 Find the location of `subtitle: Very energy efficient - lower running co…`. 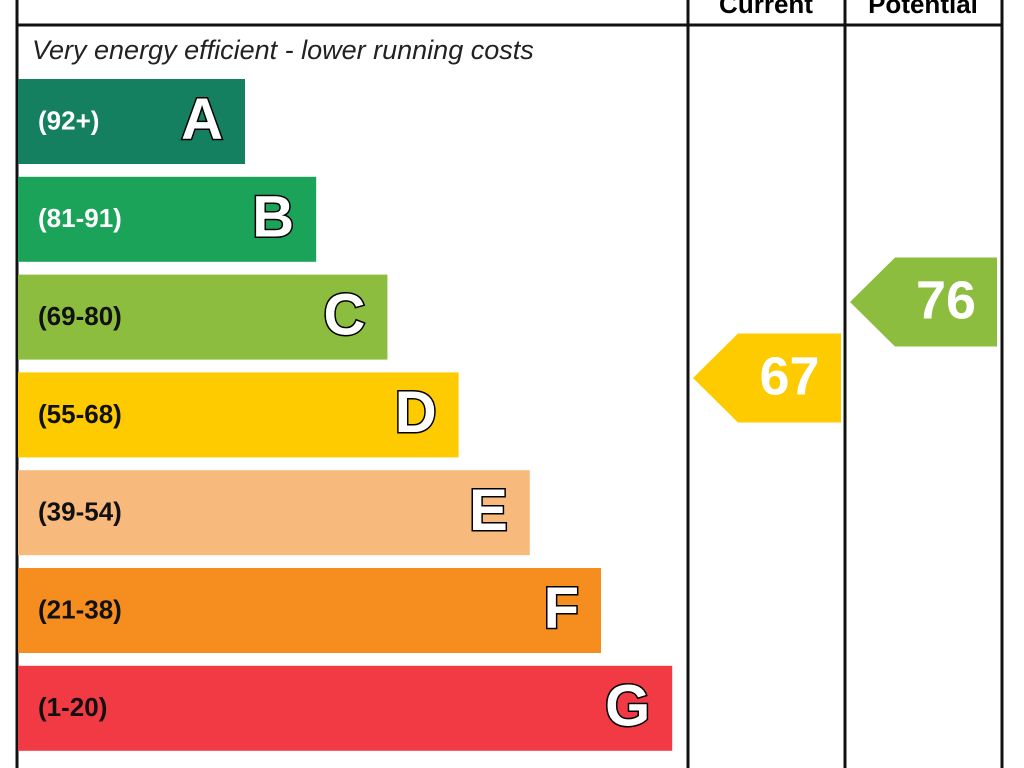

subtitle: Very energy efficient - lower running co… is located at coordinates (283, 50).